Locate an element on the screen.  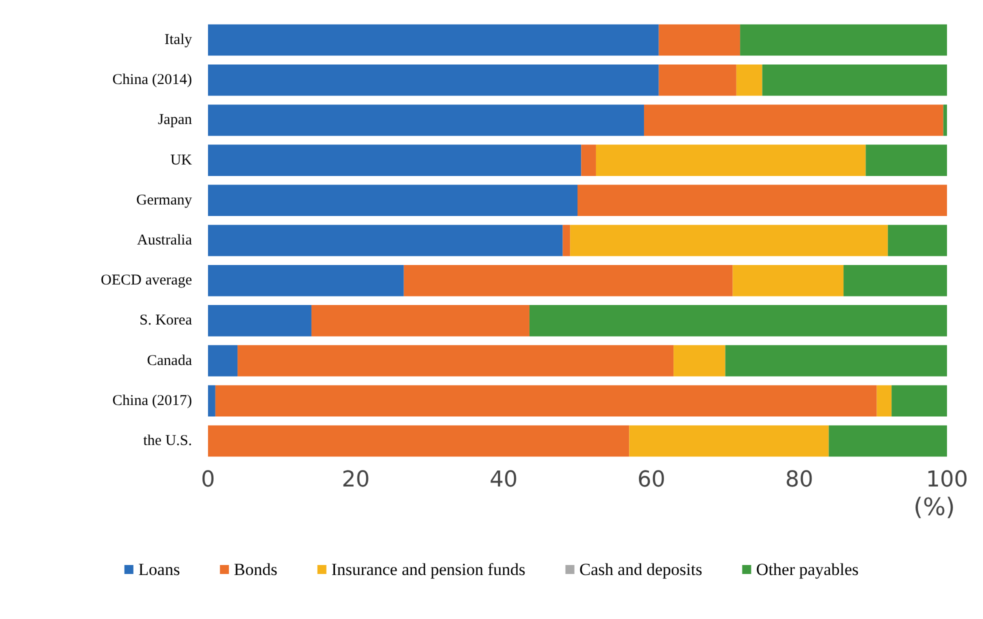
y-tick-label: Australia is located at coordinates (164, 240).